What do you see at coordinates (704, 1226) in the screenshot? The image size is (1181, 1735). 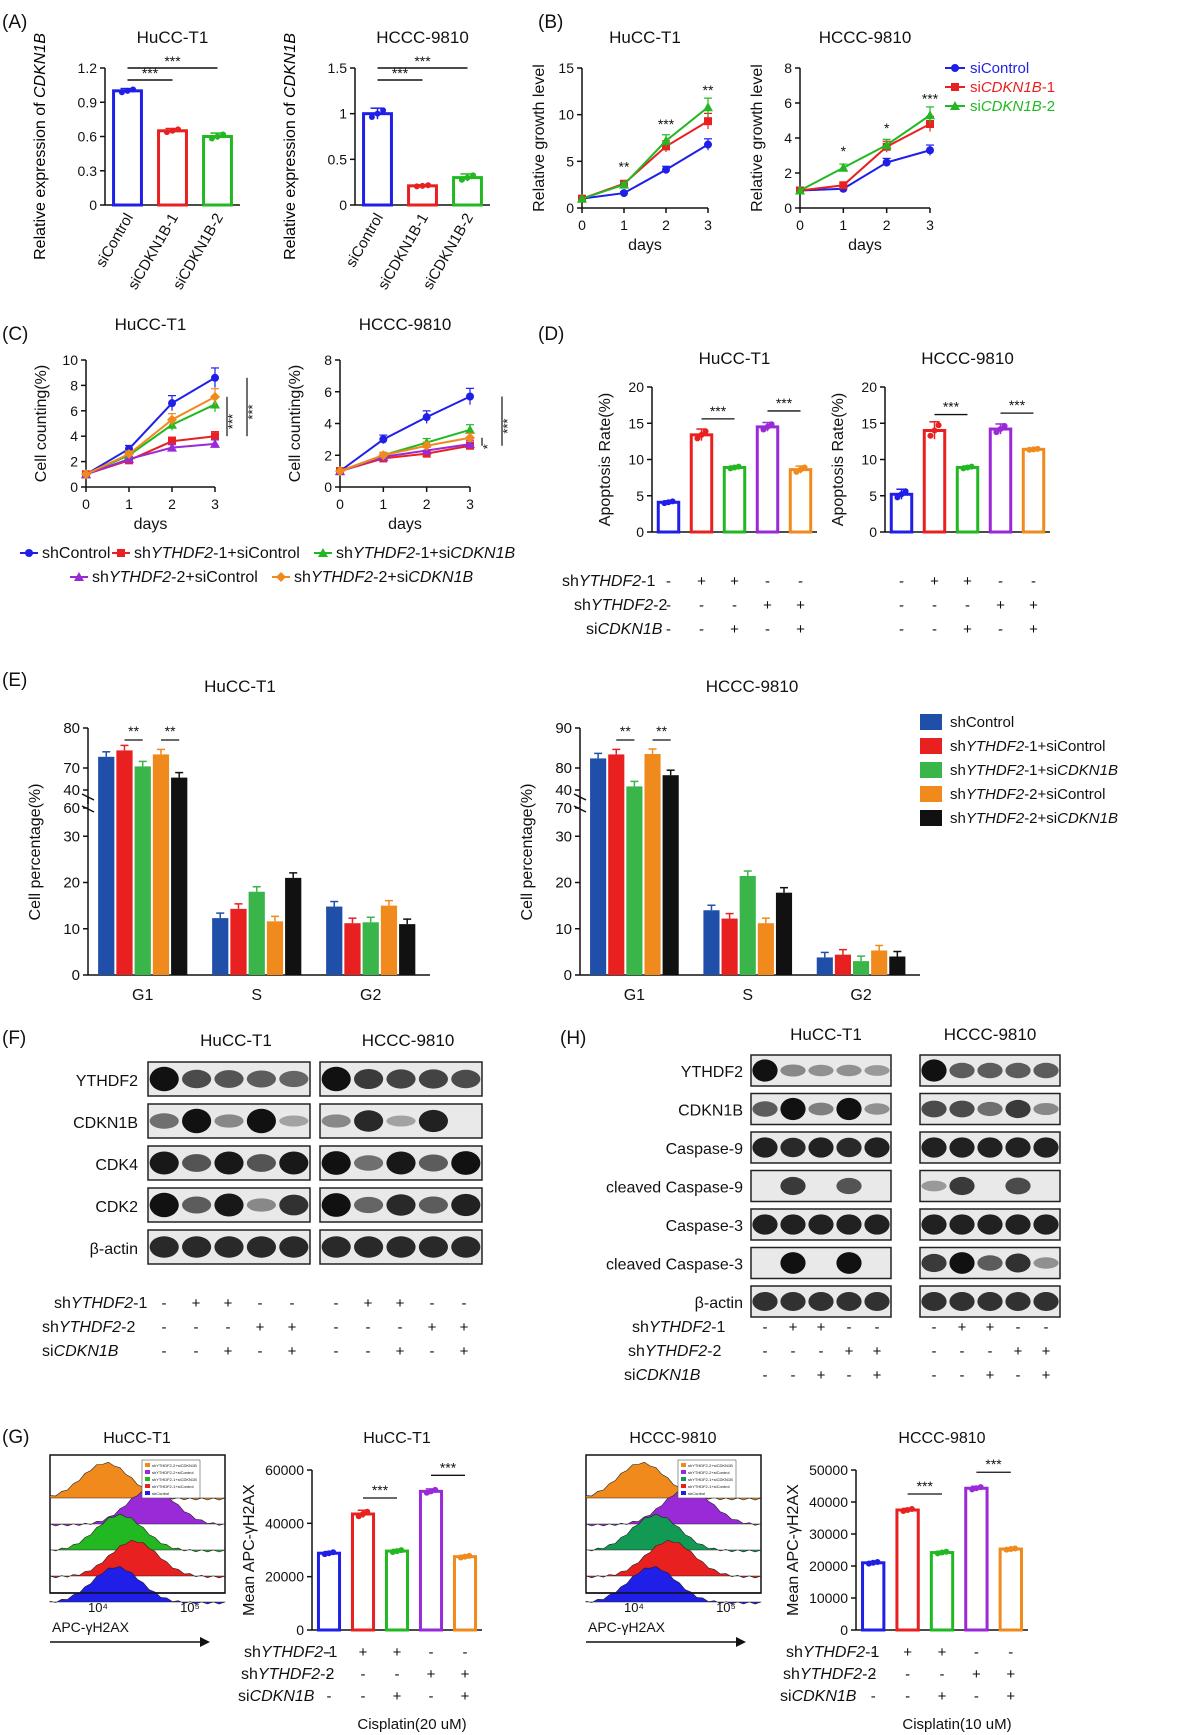 I see `band-label: Caspase-3` at bounding box center [704, 1226].